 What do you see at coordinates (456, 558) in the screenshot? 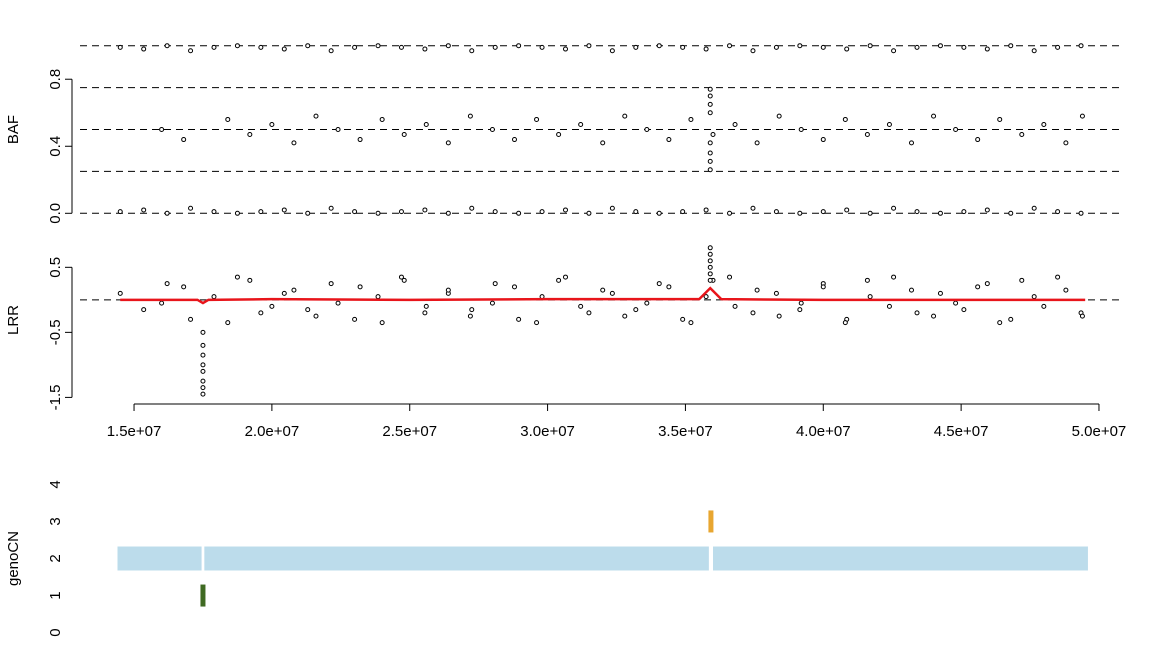
I see `segment` at bounding box center [456, 558].